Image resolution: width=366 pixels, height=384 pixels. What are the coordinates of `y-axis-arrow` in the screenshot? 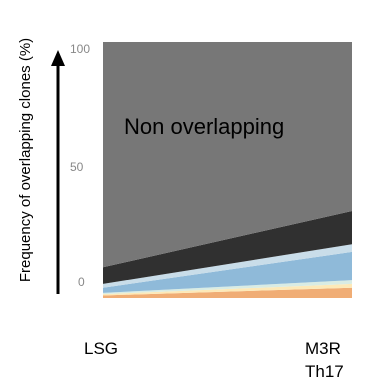 It's located at (58, 172).